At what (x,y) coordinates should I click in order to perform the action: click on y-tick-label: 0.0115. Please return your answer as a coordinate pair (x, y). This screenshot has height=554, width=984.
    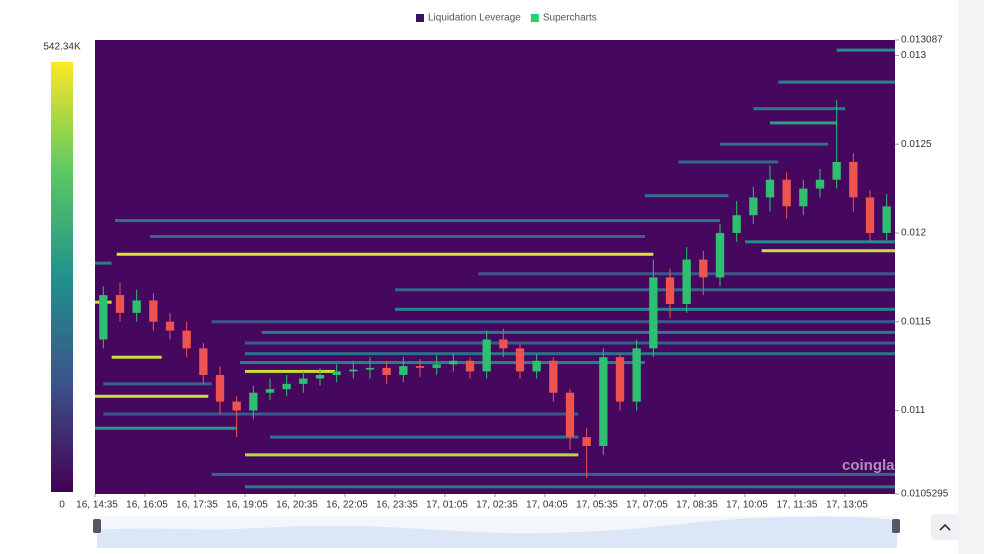
    Looking at the image, I should click on (916, 321).